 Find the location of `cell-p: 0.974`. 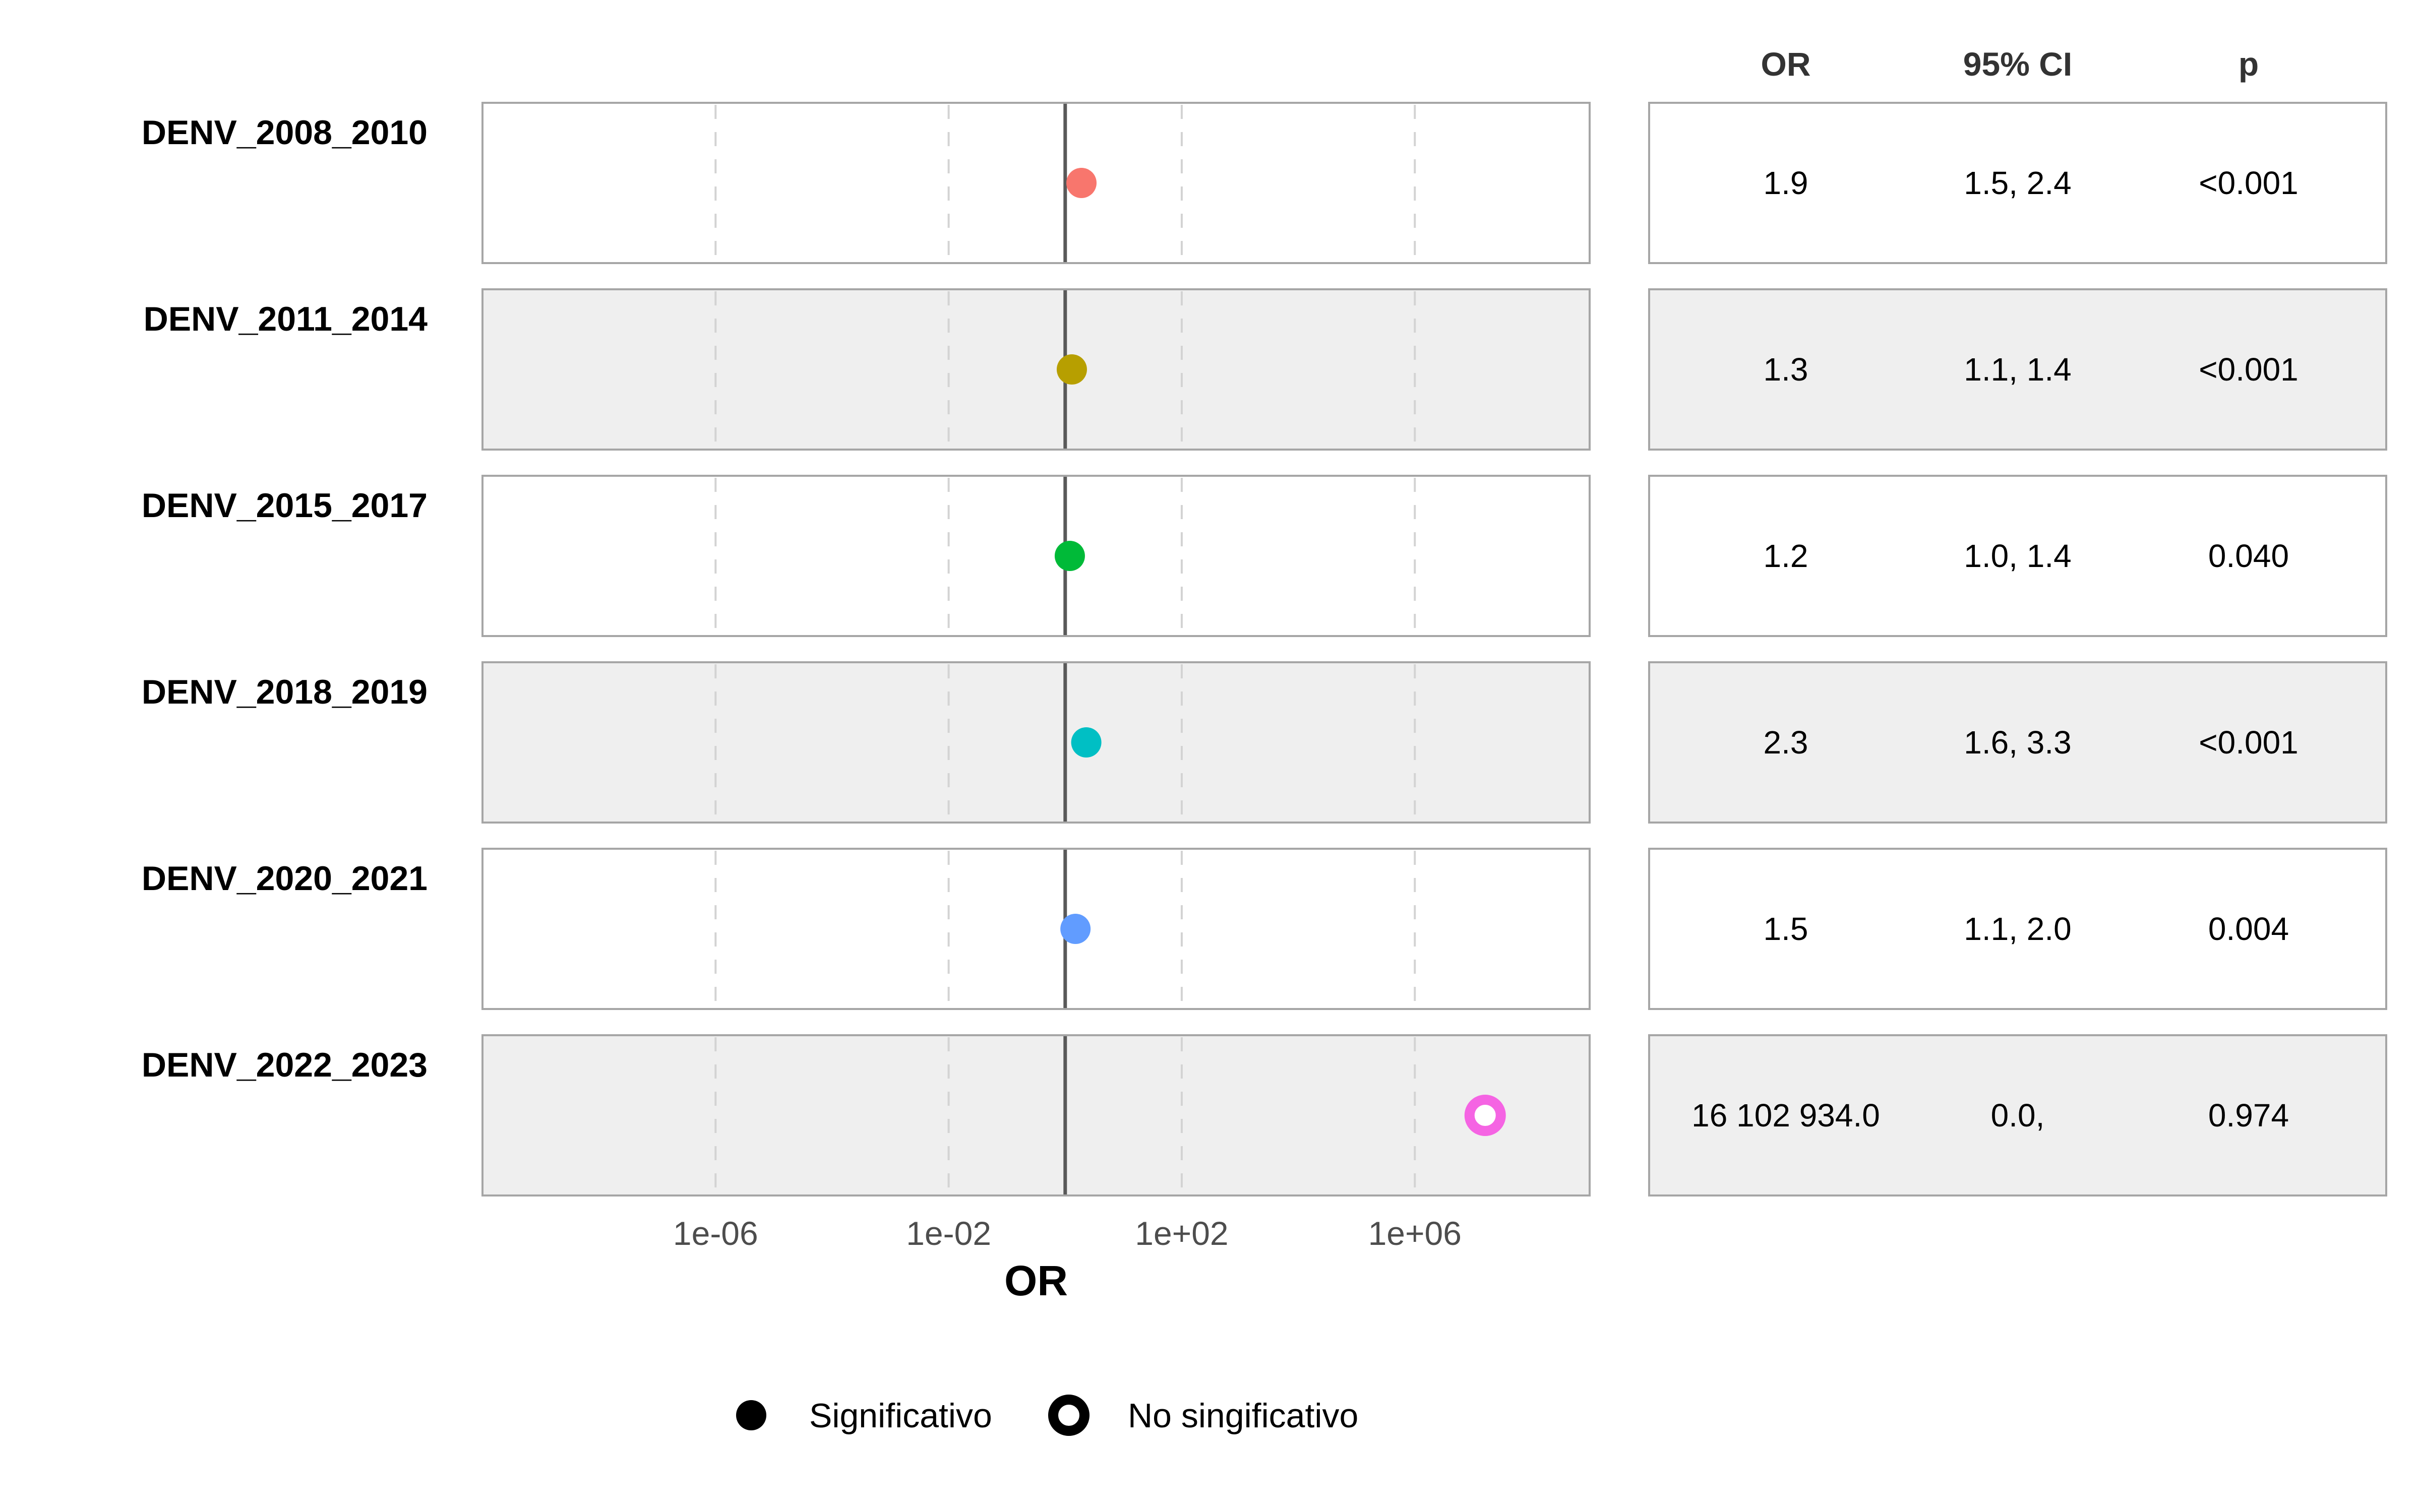

cell-p: 0.974 is located at coordinates (2248, 1115).